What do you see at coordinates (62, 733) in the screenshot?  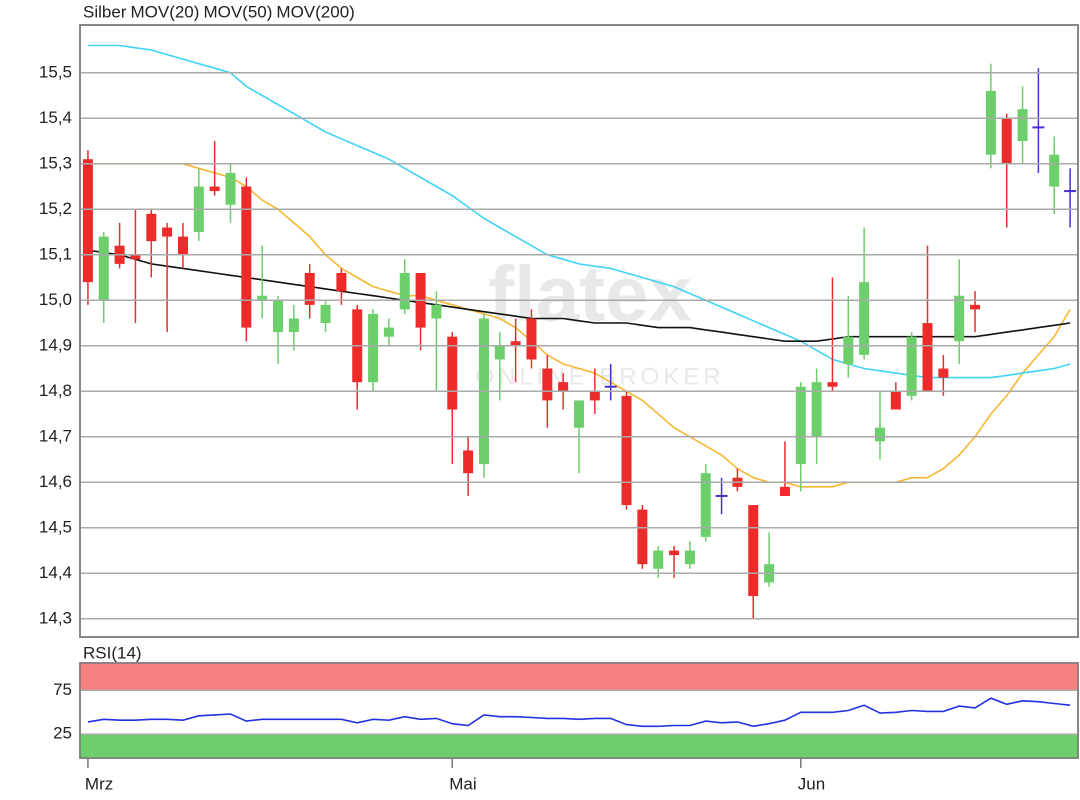 I see `y-tick-label: 25` at bounding box center [62, 733].